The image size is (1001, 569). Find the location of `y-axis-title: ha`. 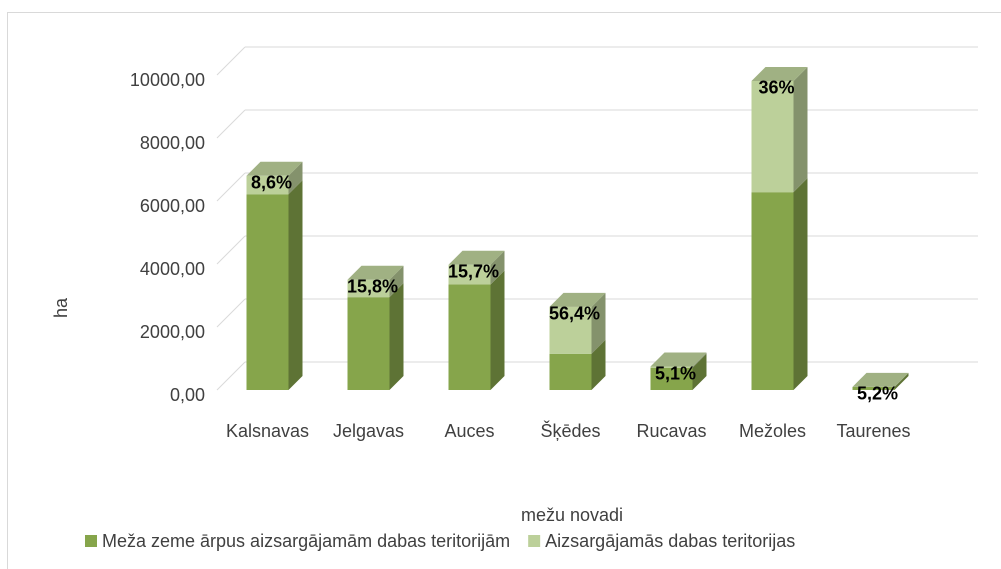

y-axis-title: ha is located at coordinates (61, 307).